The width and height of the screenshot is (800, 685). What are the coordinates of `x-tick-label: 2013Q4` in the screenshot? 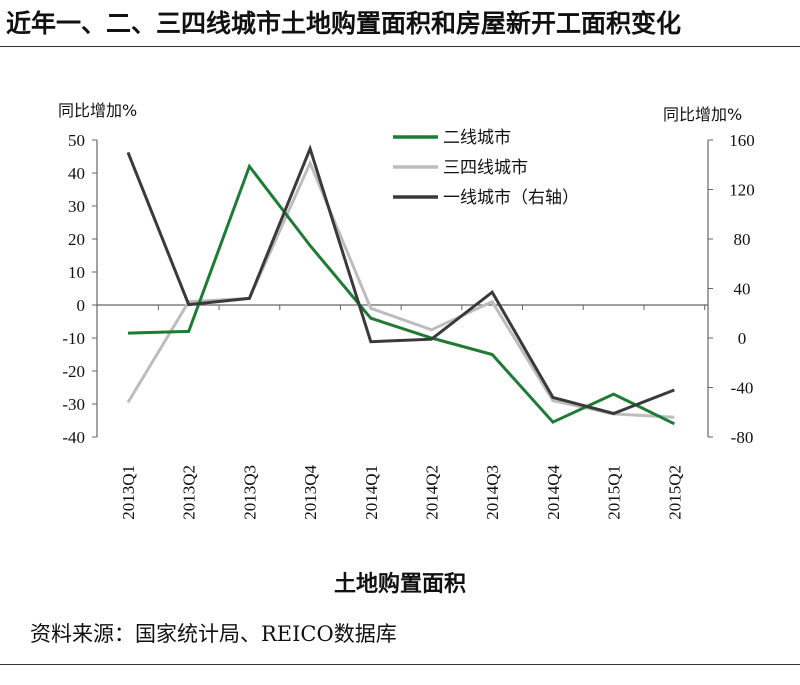 It's located at (310, 492).